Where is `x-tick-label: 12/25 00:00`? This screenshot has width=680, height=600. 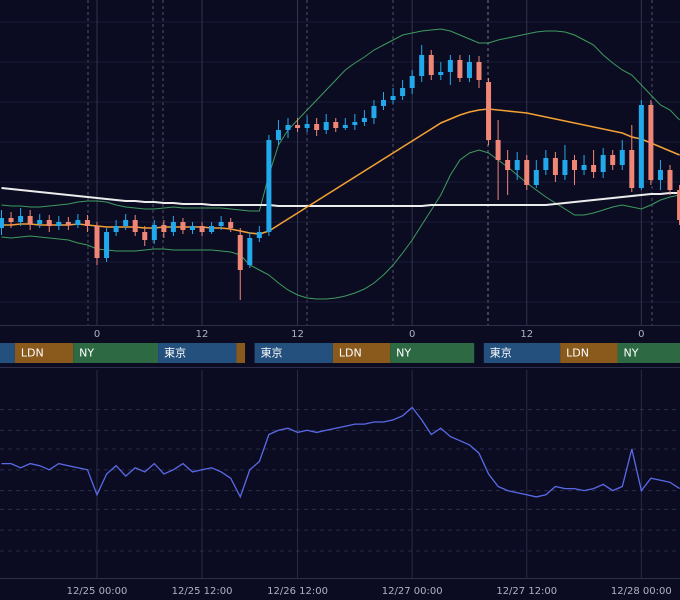 x-tick-label: 12/25 00:00 is located at coordinates (97, 591).